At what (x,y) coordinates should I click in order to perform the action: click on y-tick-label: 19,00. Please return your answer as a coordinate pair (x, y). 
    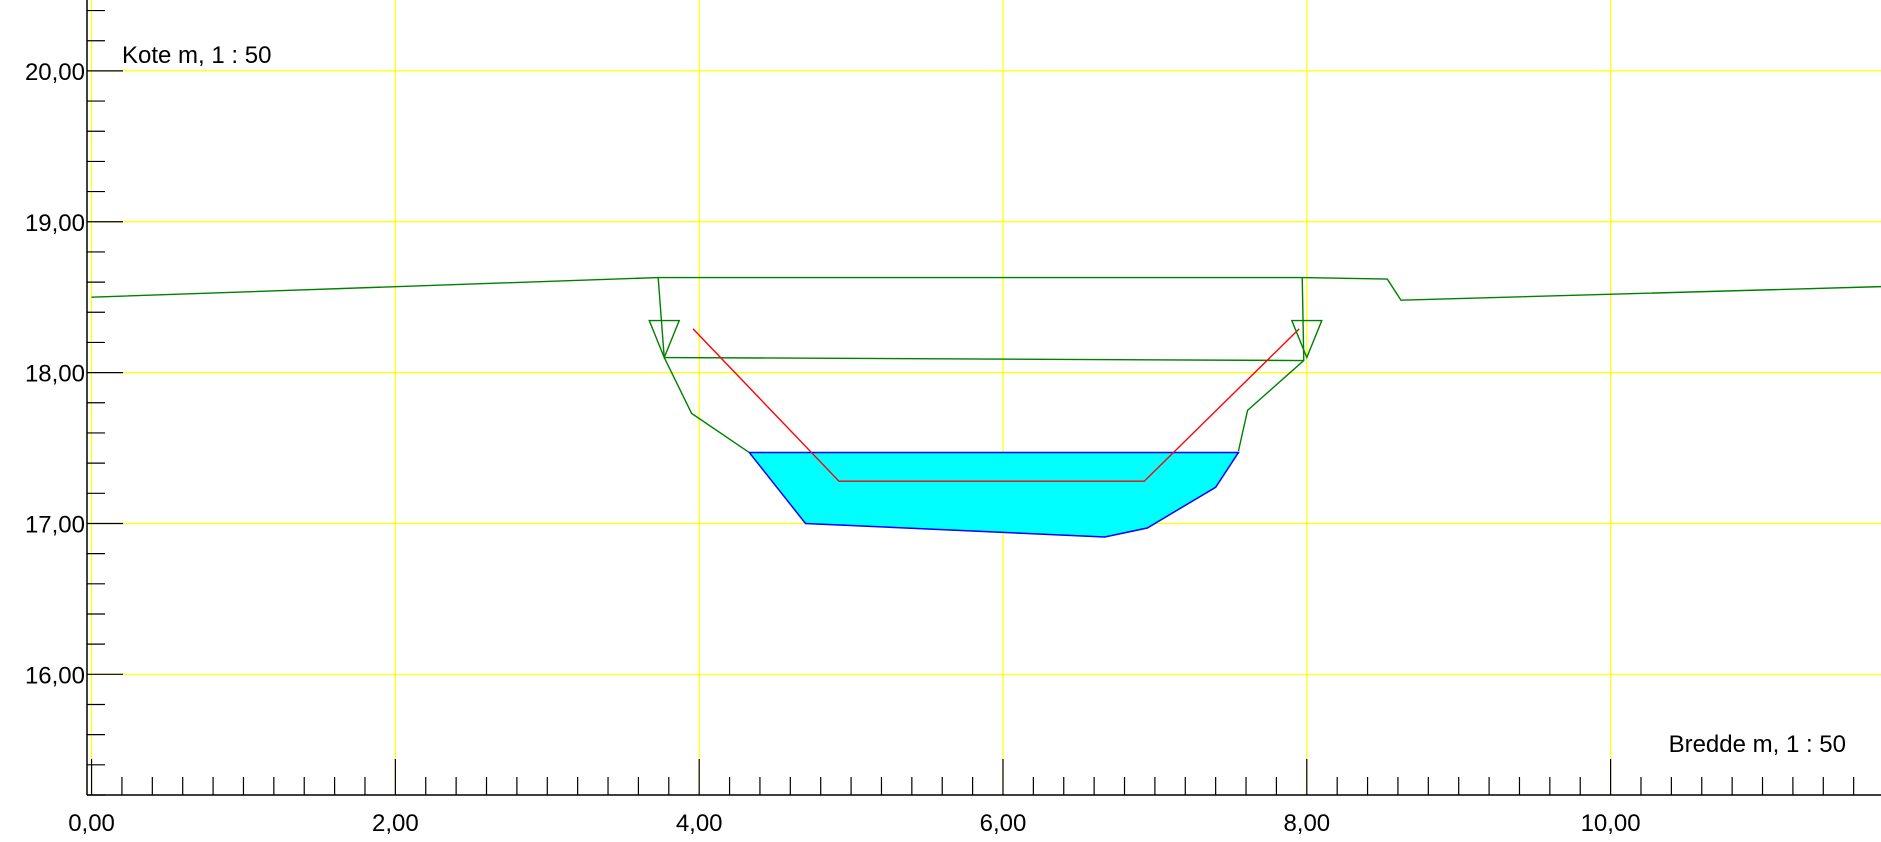
    Looking at the image, I should click on (55, 223).